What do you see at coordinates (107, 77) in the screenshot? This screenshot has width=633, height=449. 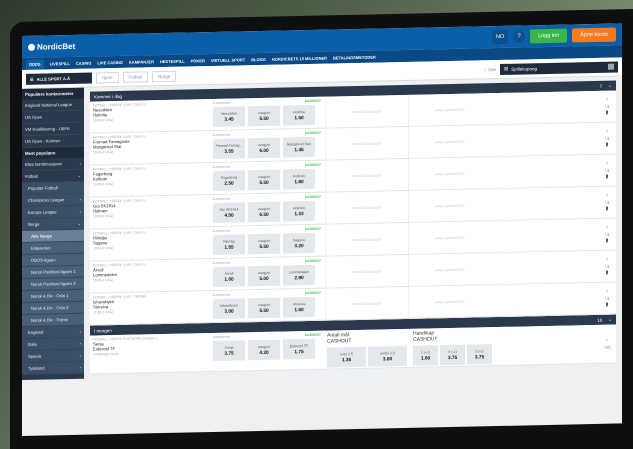 I see `breadcrumb-home: Hjem` at bounding box center [107, 77].